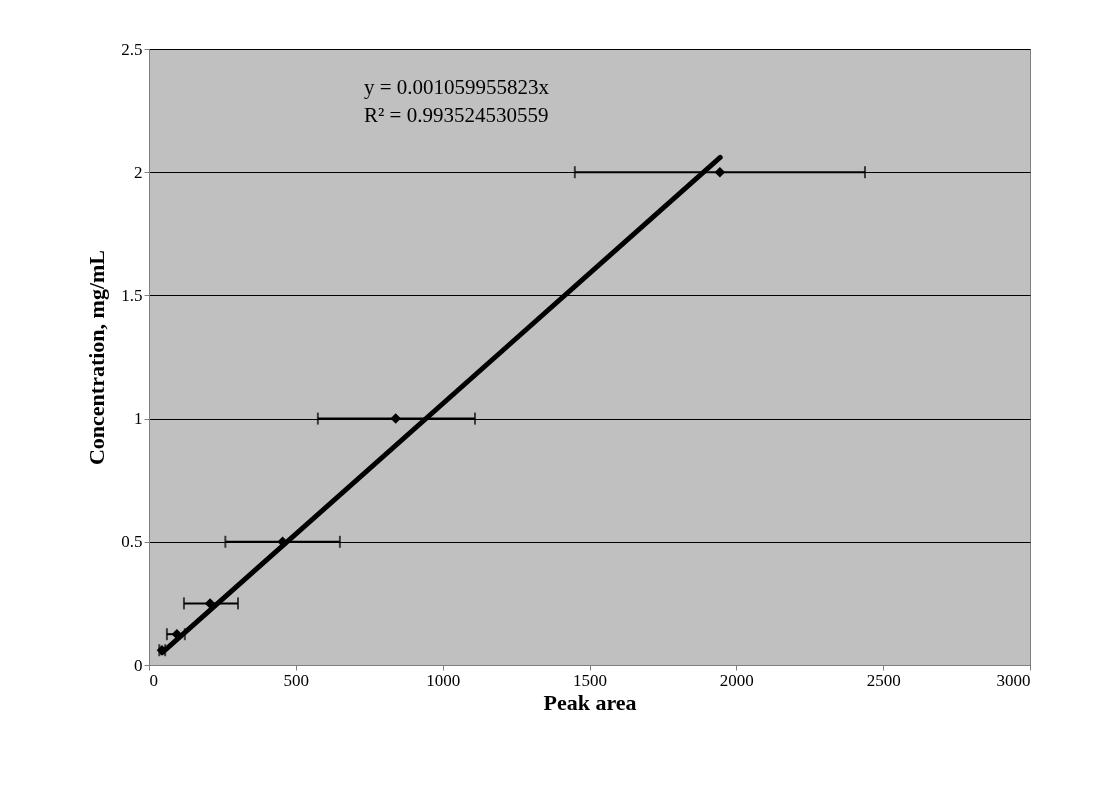  I want to click on y-axis-title: Concentration, mg/mL, so click(97, 357).